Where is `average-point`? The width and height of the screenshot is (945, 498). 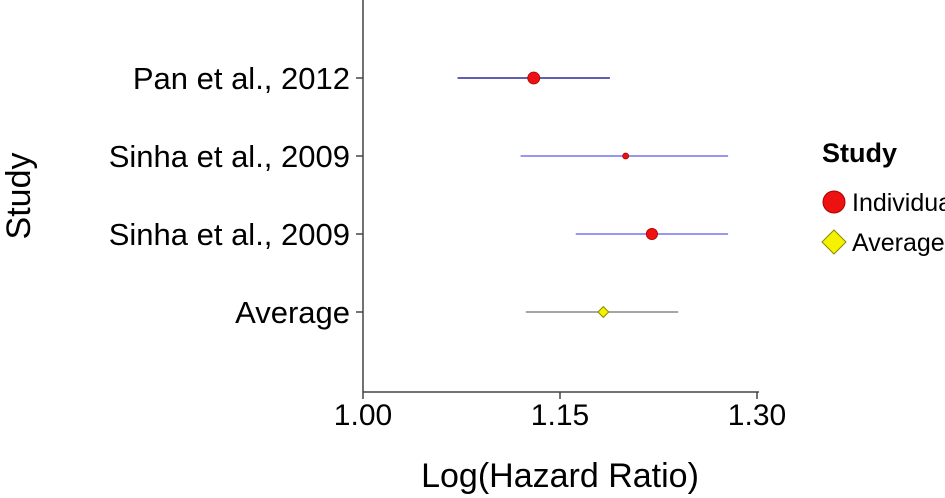
average-point is located at coordinates (603, 312).